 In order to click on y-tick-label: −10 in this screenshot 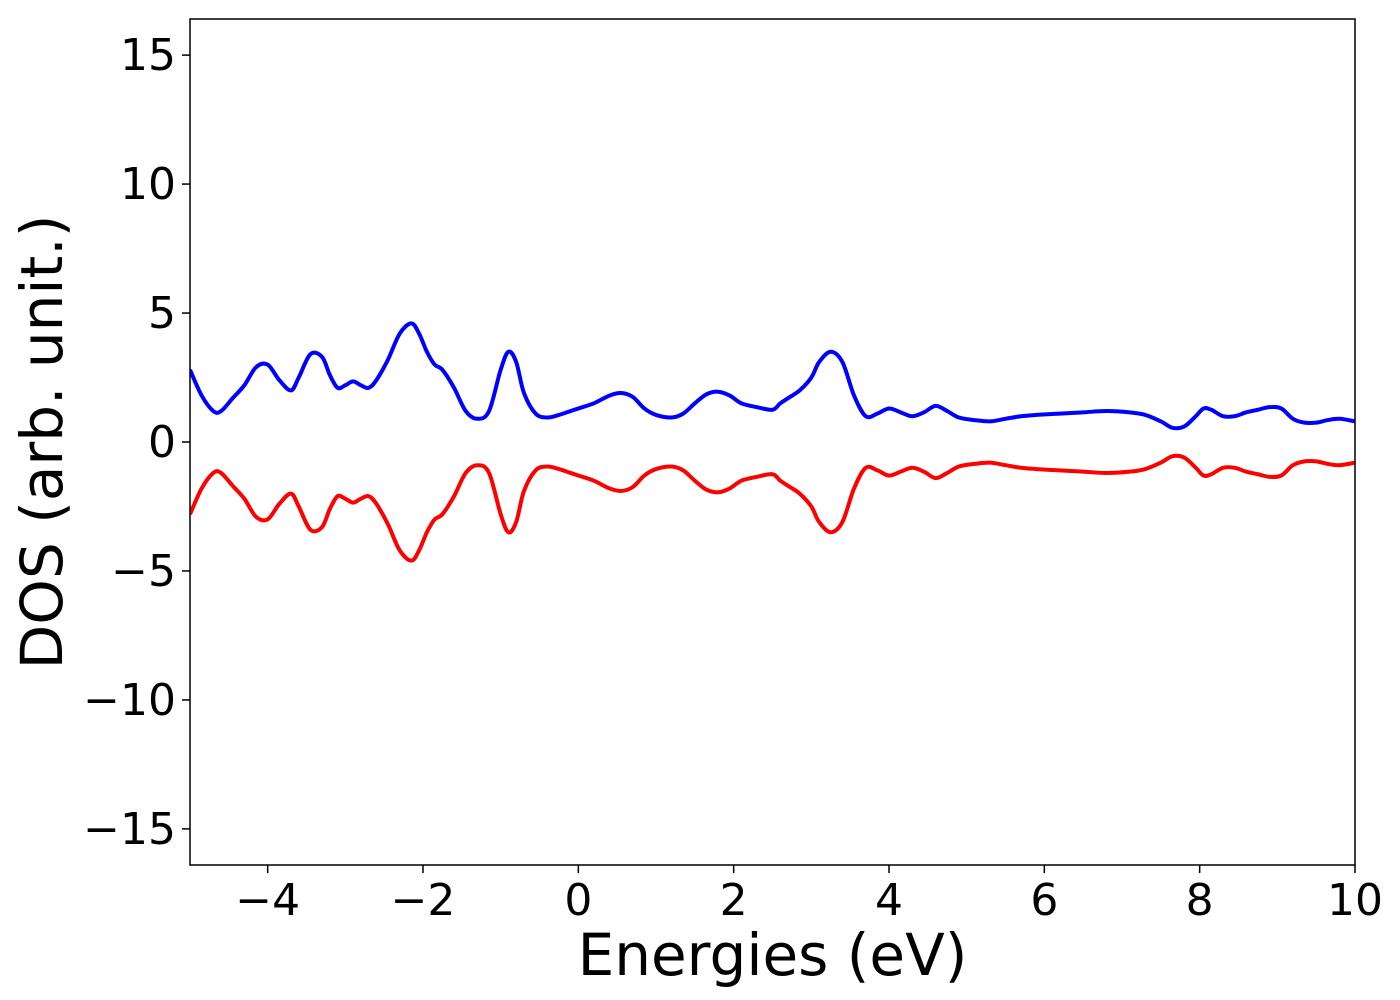, I will do `click(129, 700)`.